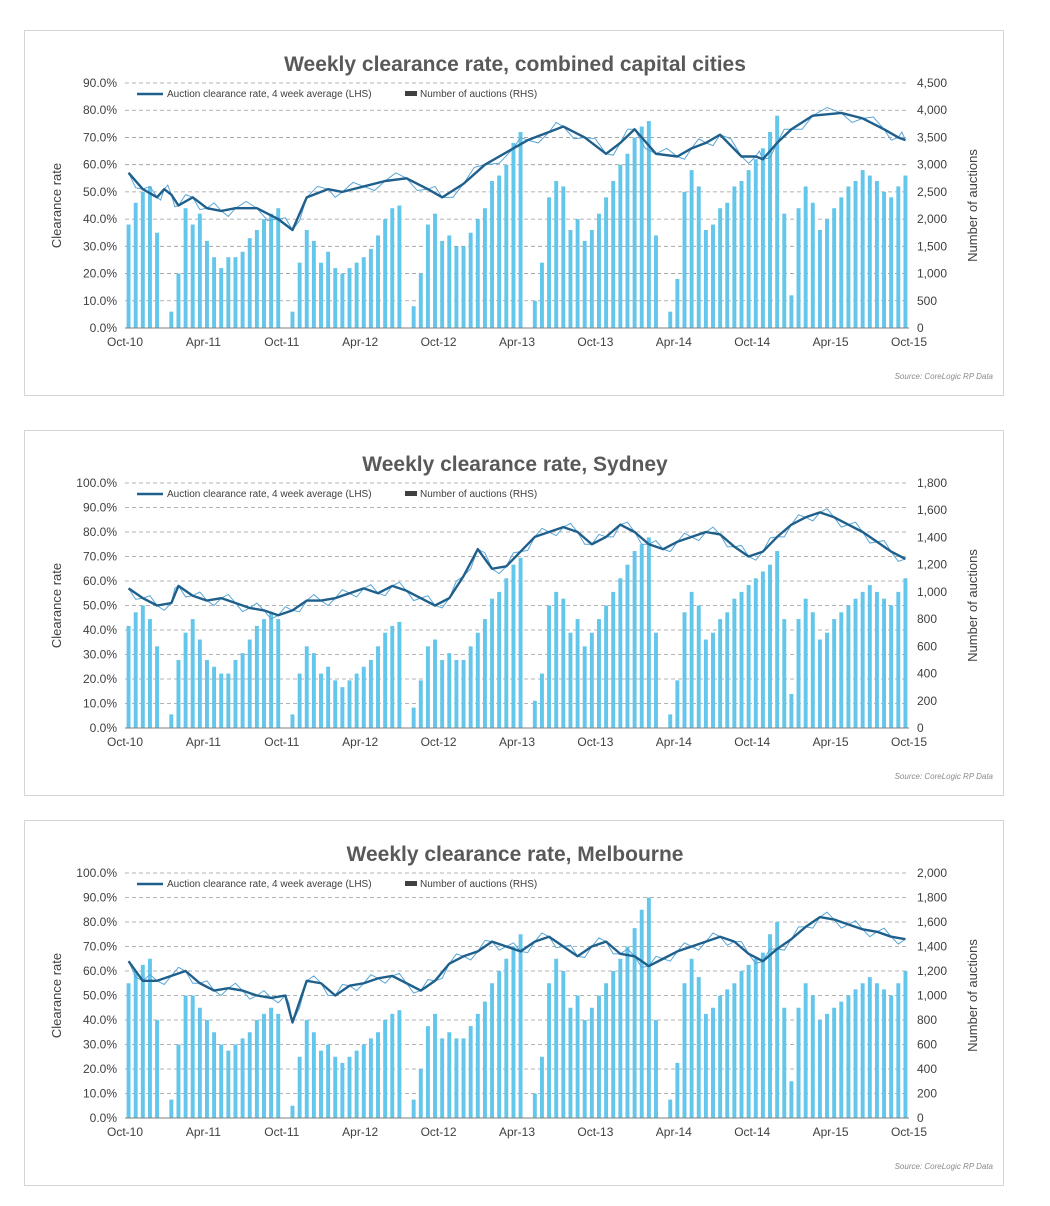 The height and width of the screenshot is (1206, 1050). I want to click on source-note: Source: CoreLogic RP Data, so click(944, 376).